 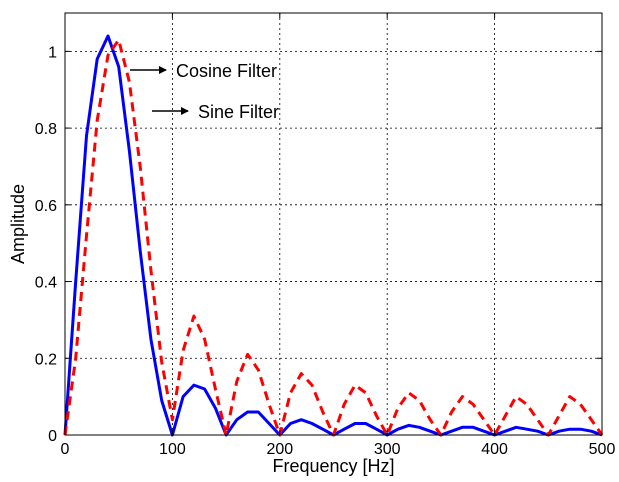 I want to click on y-axis-label: Amplitude, so click(x=18, y=224).